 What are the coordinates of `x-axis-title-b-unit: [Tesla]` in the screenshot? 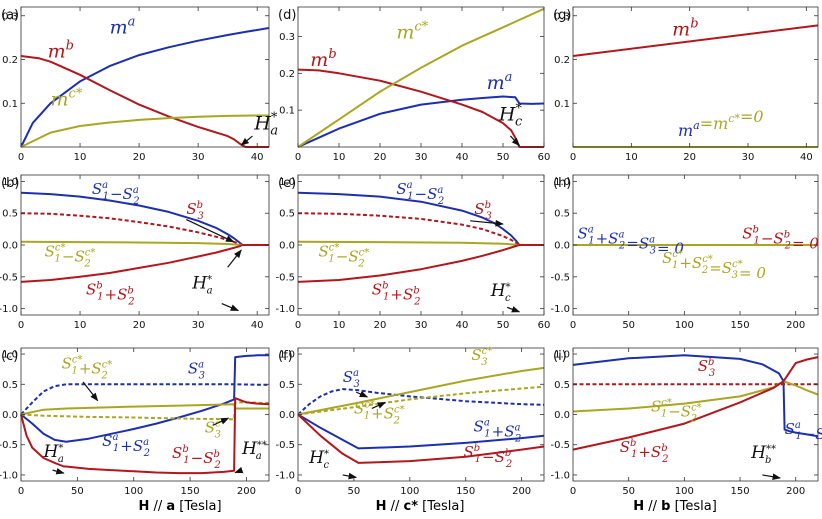 It's located at (693, 506).